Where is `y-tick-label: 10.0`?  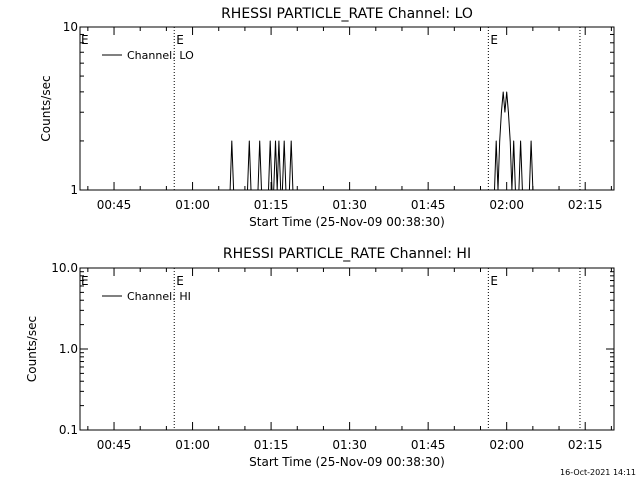 y-tick-label: 10.0 is located at coordinates (64, 268).